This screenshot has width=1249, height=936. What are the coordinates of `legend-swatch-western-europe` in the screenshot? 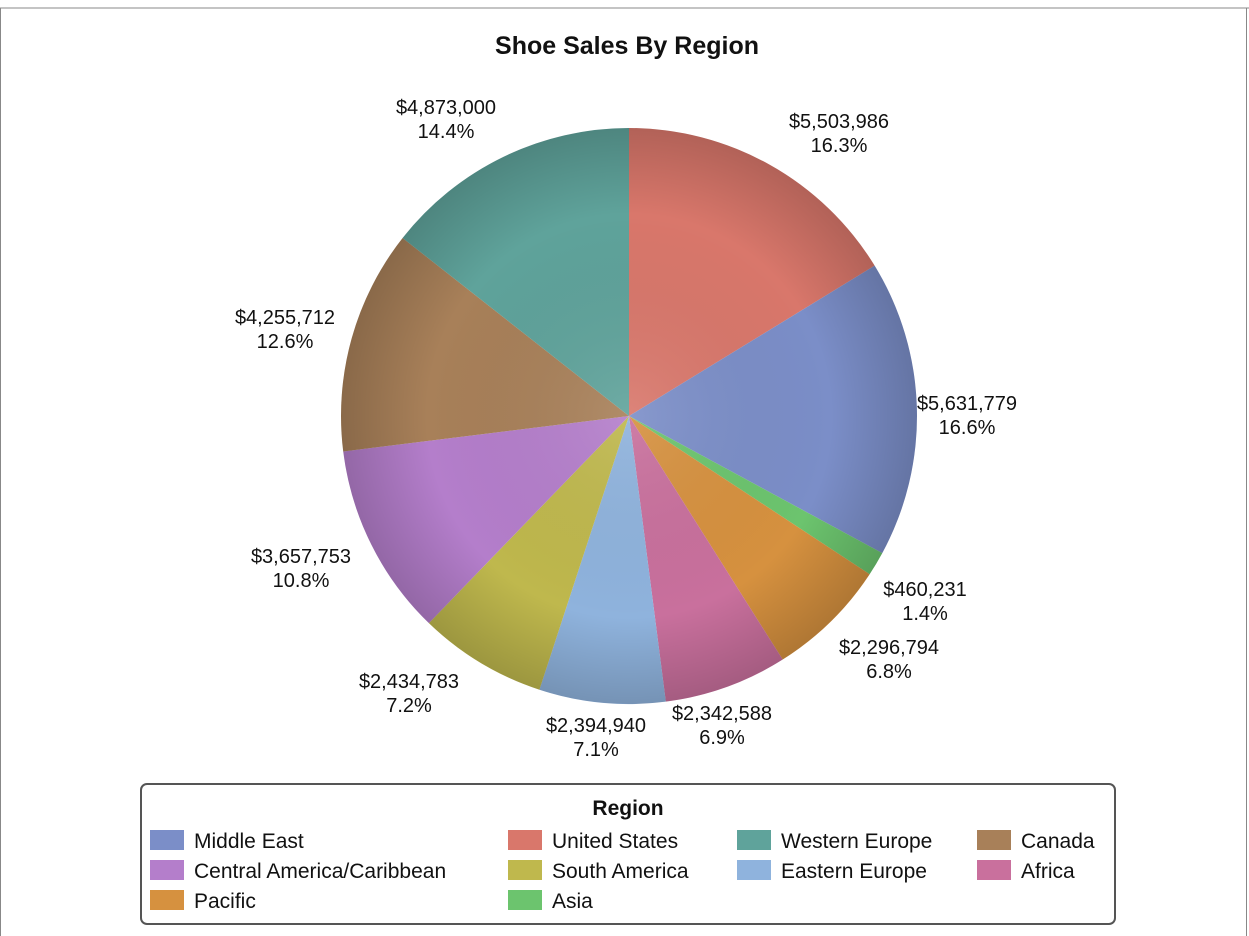 It's located at (754, 840).